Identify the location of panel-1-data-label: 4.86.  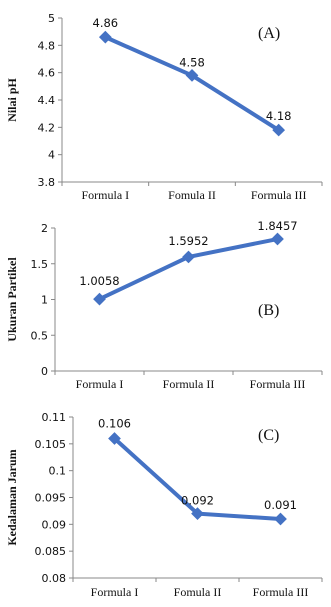
(106, 23).